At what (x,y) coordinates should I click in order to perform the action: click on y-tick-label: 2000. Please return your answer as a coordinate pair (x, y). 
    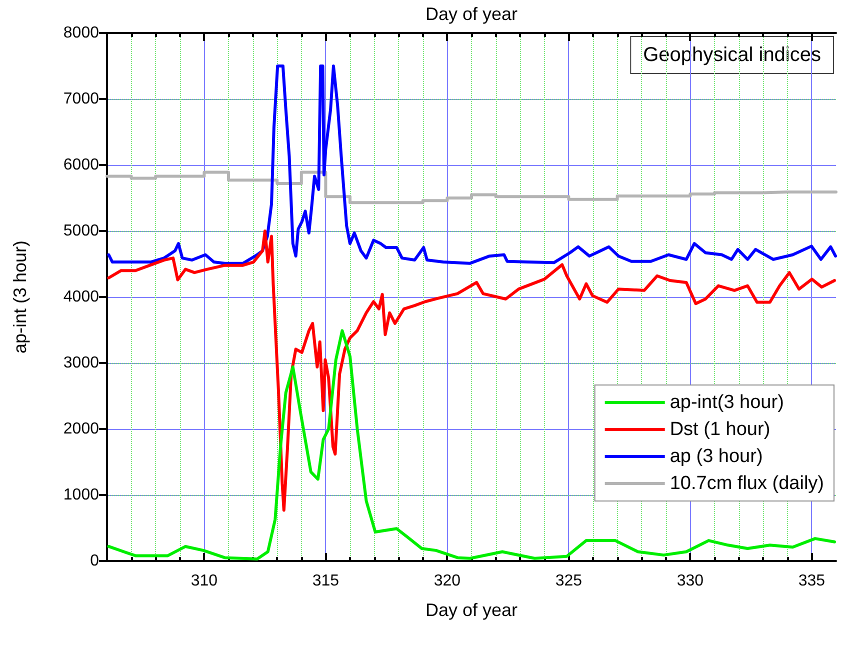
    Looking at the image, I should click on (81, 429).